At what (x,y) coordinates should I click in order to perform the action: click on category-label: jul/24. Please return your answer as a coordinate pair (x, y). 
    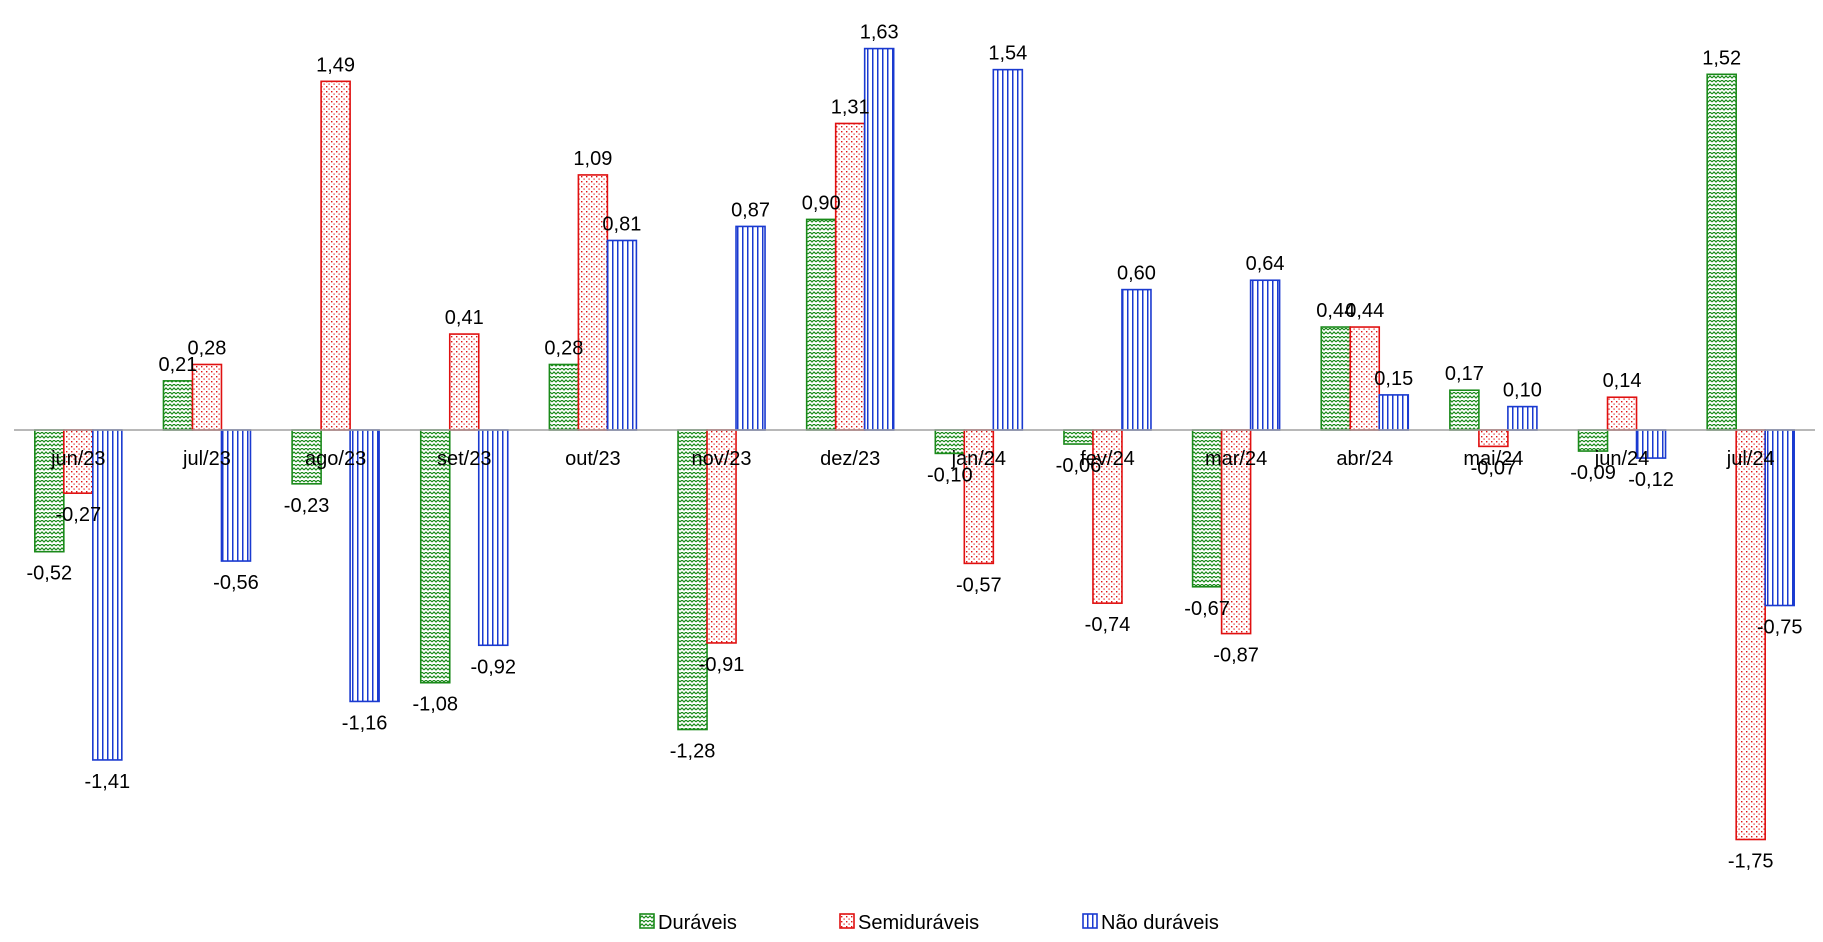
    Looking at the image, I should click on (1750, 459).